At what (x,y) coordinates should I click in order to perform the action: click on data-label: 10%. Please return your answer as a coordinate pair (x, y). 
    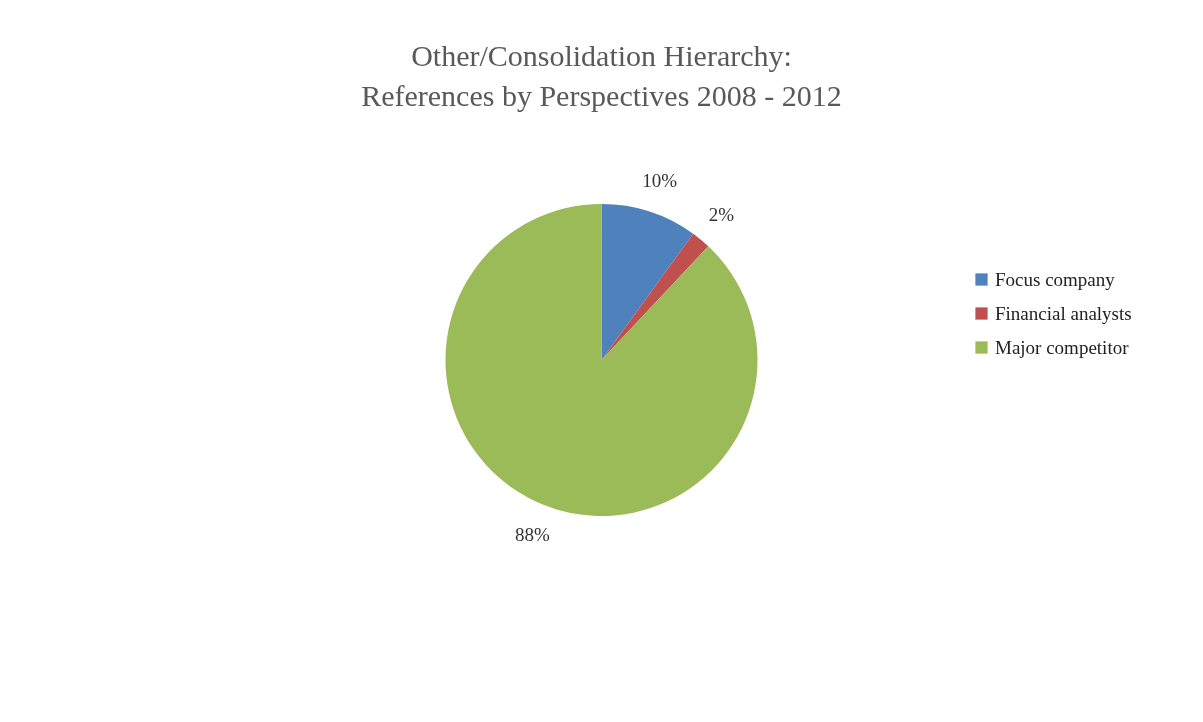
    Looking at the image, I should click on (660, 181).